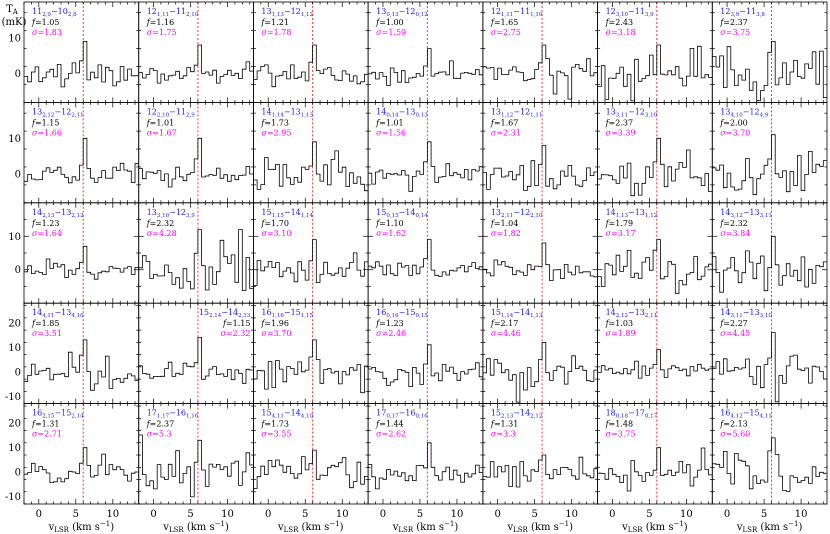  Describe the element at coordinates (14, 22) in the screenshot. I see `y-axis-unit: (mK)` at that location.